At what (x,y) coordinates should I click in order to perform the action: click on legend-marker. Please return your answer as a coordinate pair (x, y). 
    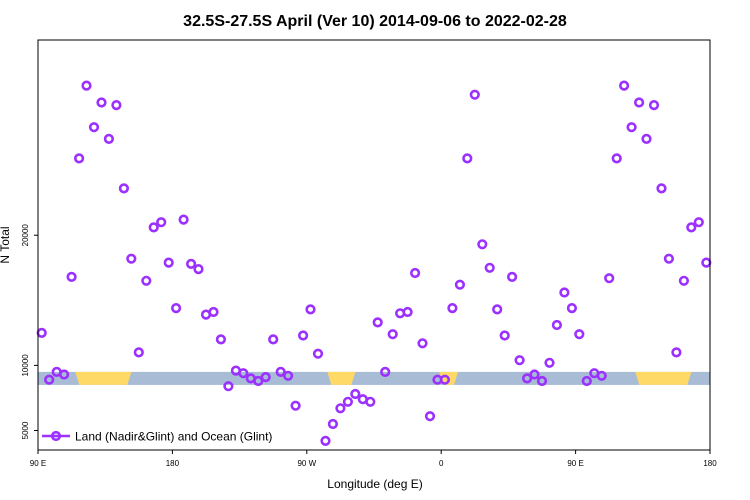
    Looking at the image, I should click on (56, 436).